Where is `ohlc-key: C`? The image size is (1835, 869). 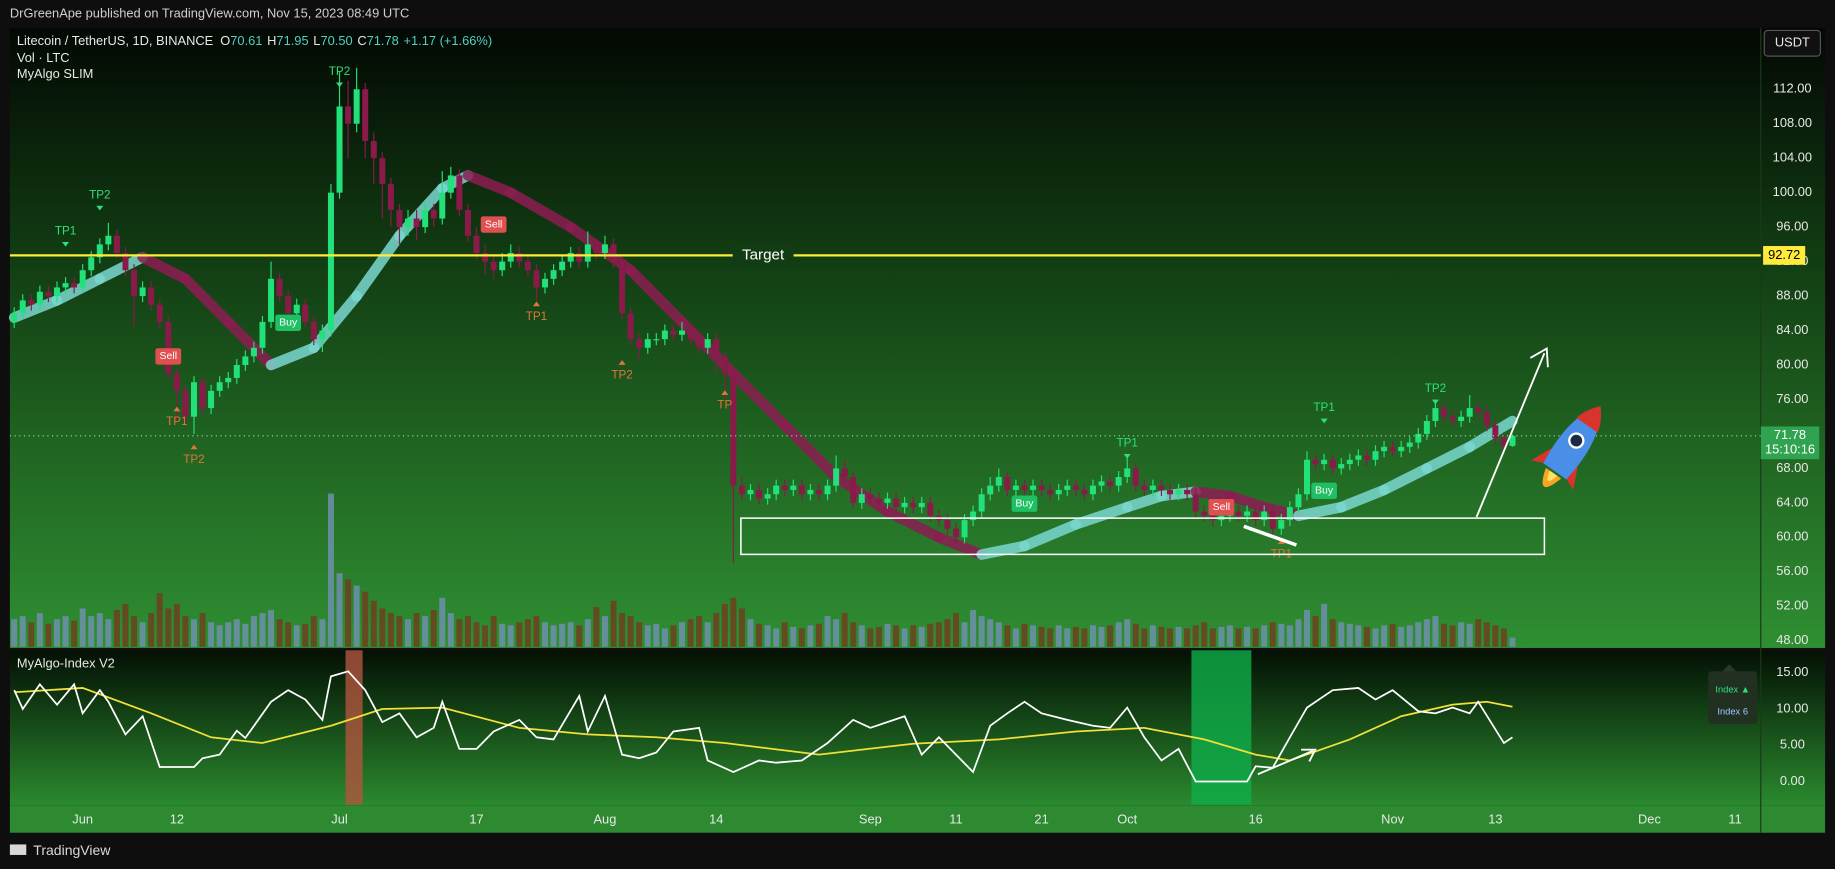 ohlc-key: C is located at coordinates (361, 40).